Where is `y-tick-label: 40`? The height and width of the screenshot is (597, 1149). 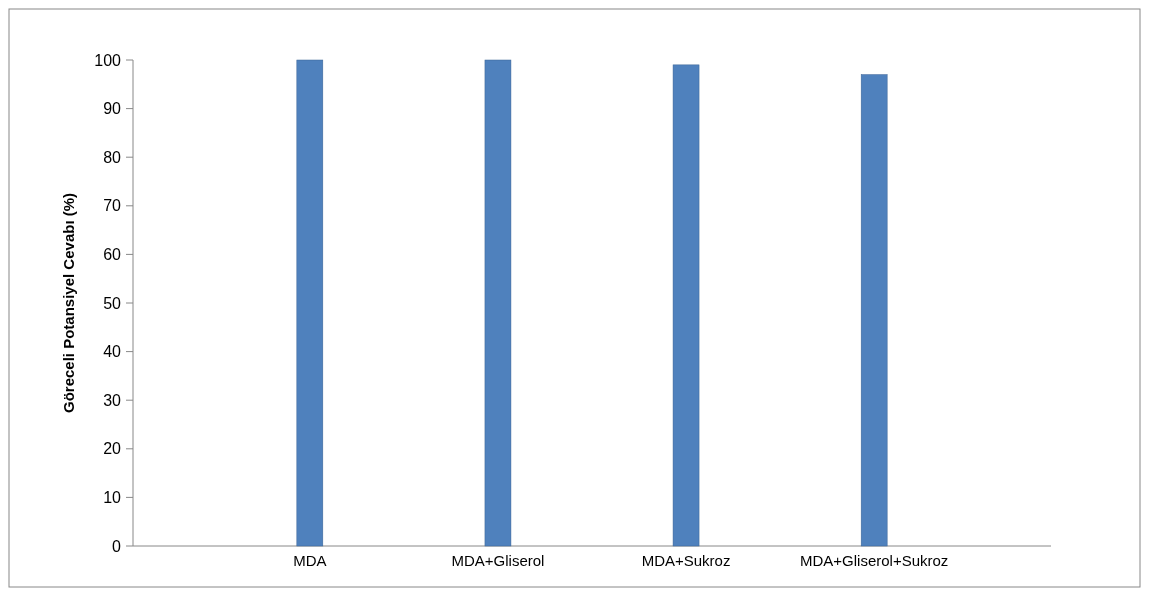
y-tick-label: 40 is located at coordinates (112, 352).